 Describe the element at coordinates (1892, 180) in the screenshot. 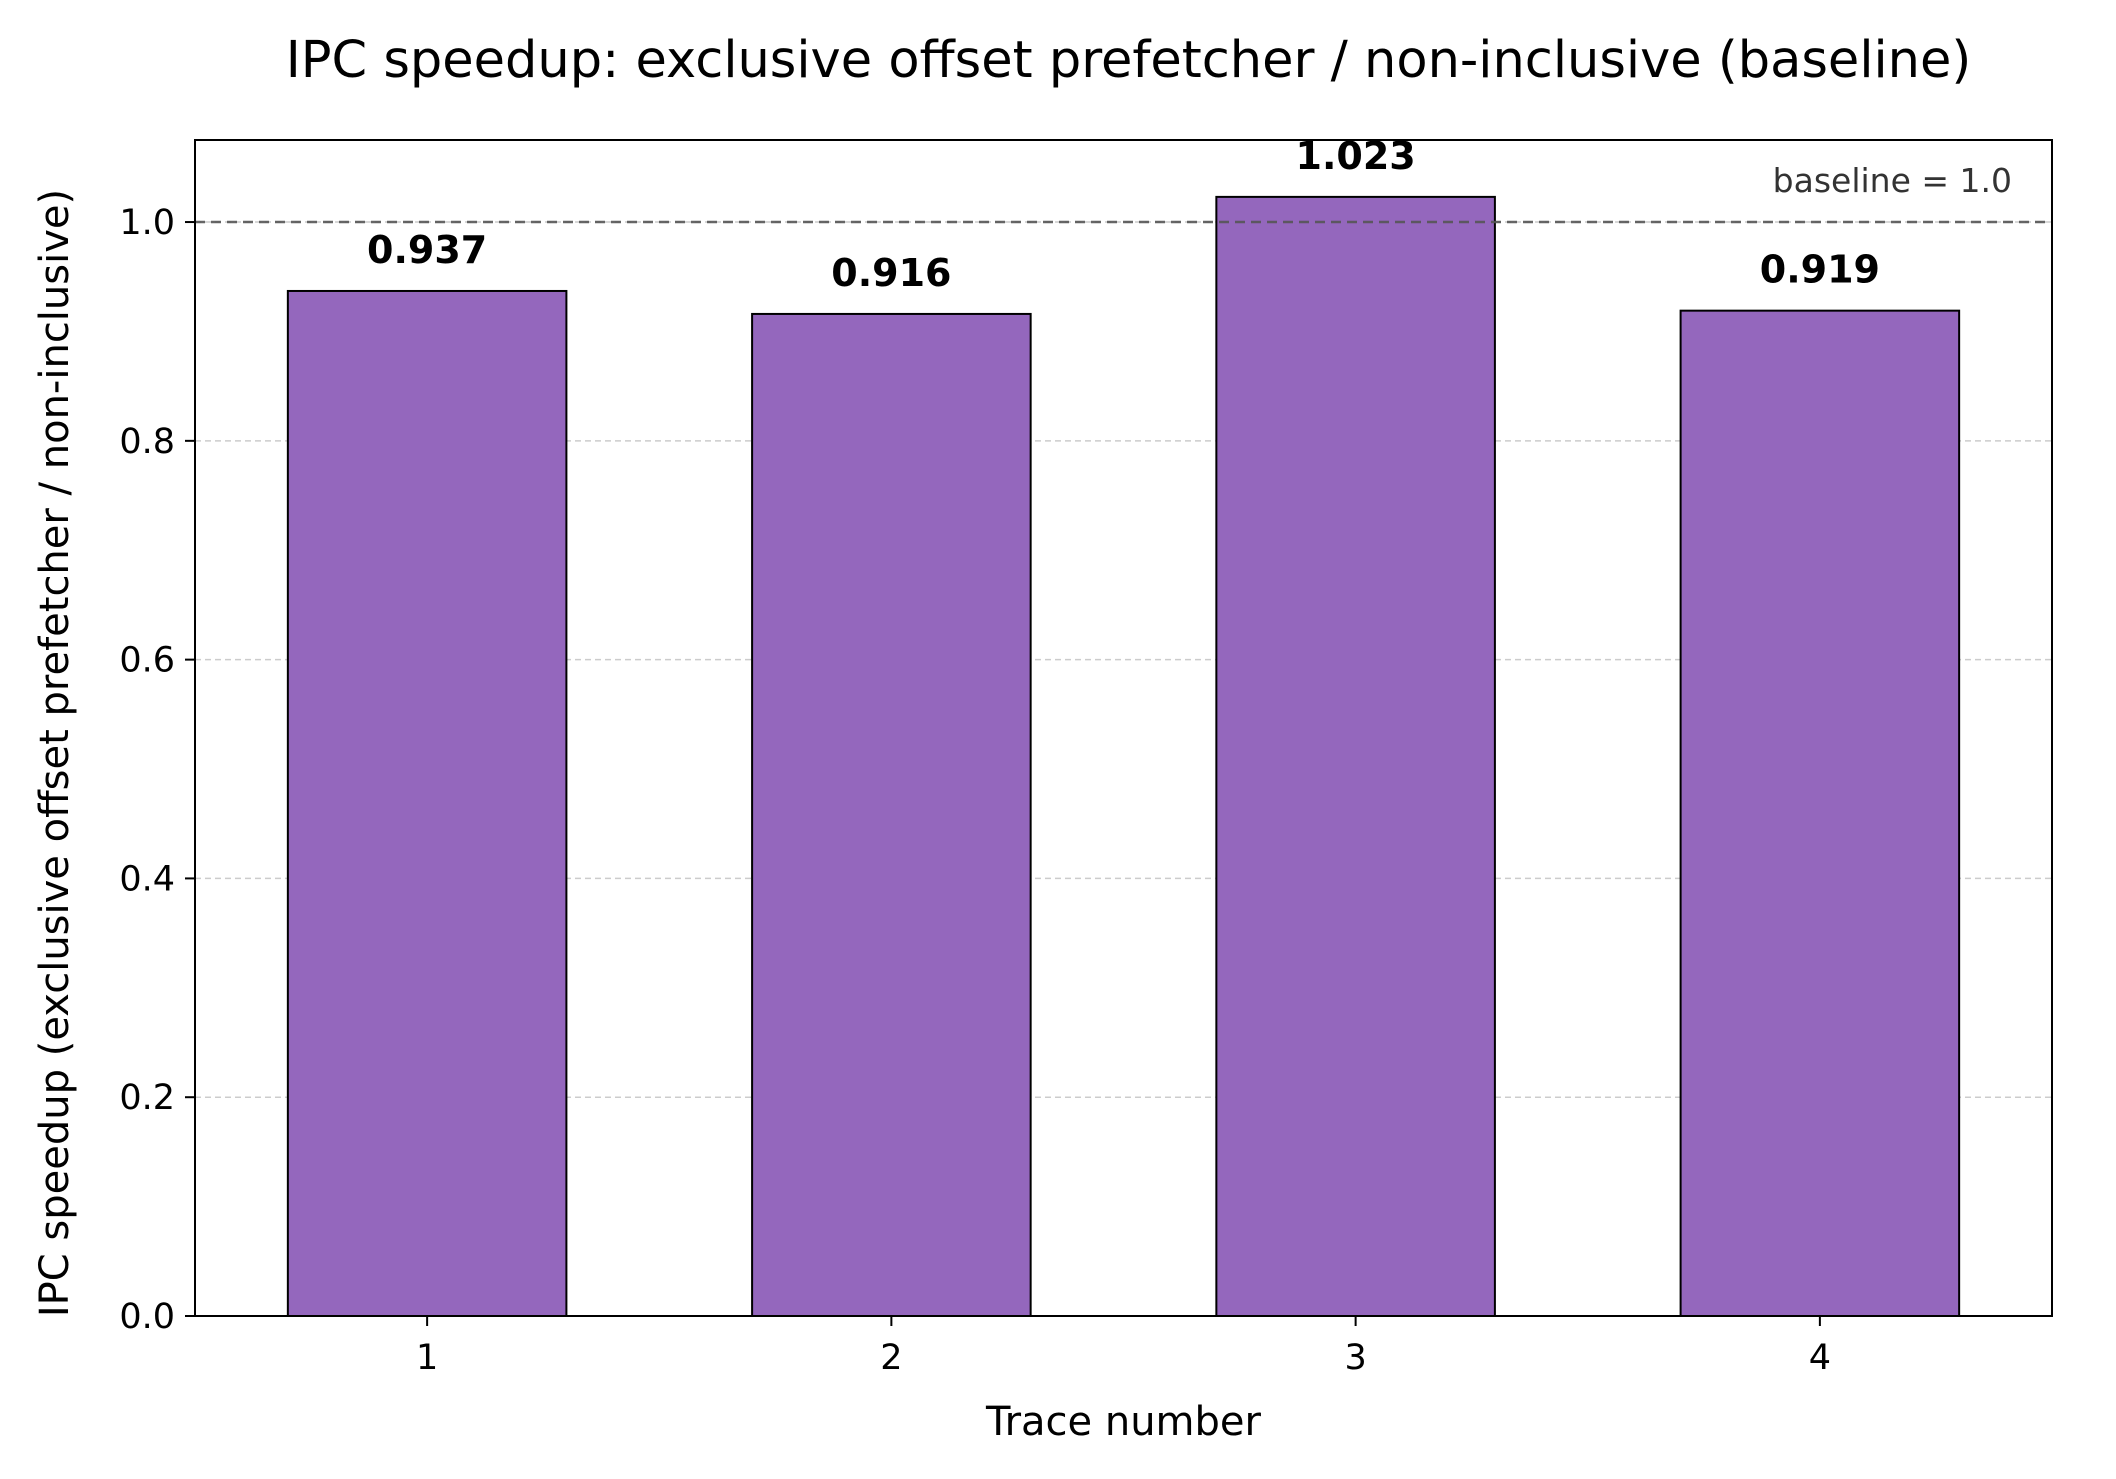

I see `baseline-label: baseline = 1.0` at that location.